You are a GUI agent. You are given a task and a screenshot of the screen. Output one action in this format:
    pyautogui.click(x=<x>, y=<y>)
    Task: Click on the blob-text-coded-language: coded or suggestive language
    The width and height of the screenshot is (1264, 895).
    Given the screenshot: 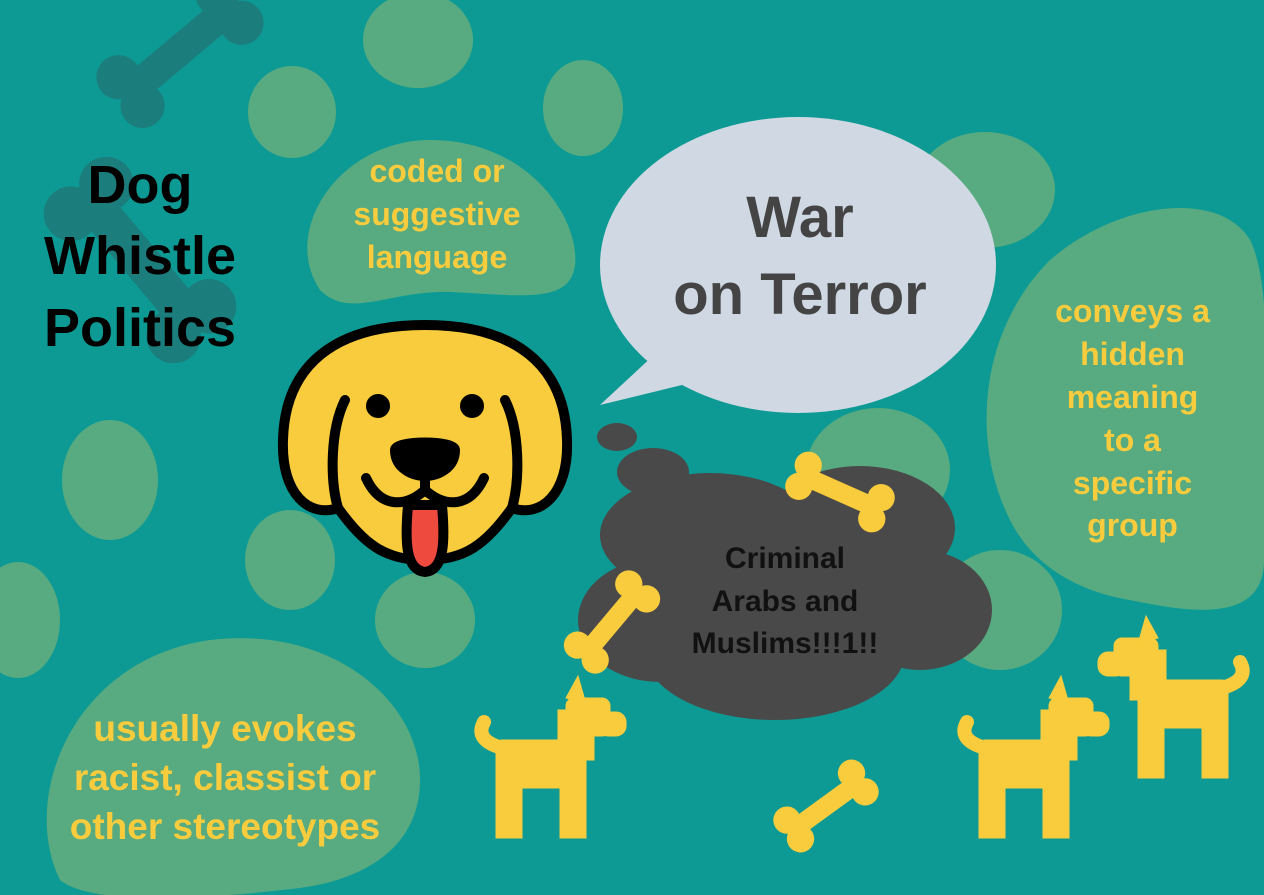 What is the action you would take?
    pyautogui.click(x=437, y=214)
    